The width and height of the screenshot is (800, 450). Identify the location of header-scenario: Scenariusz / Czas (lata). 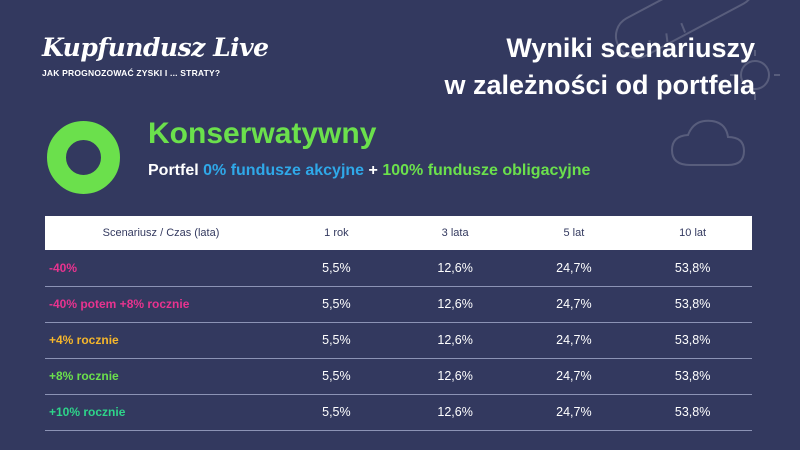
(161, 233).